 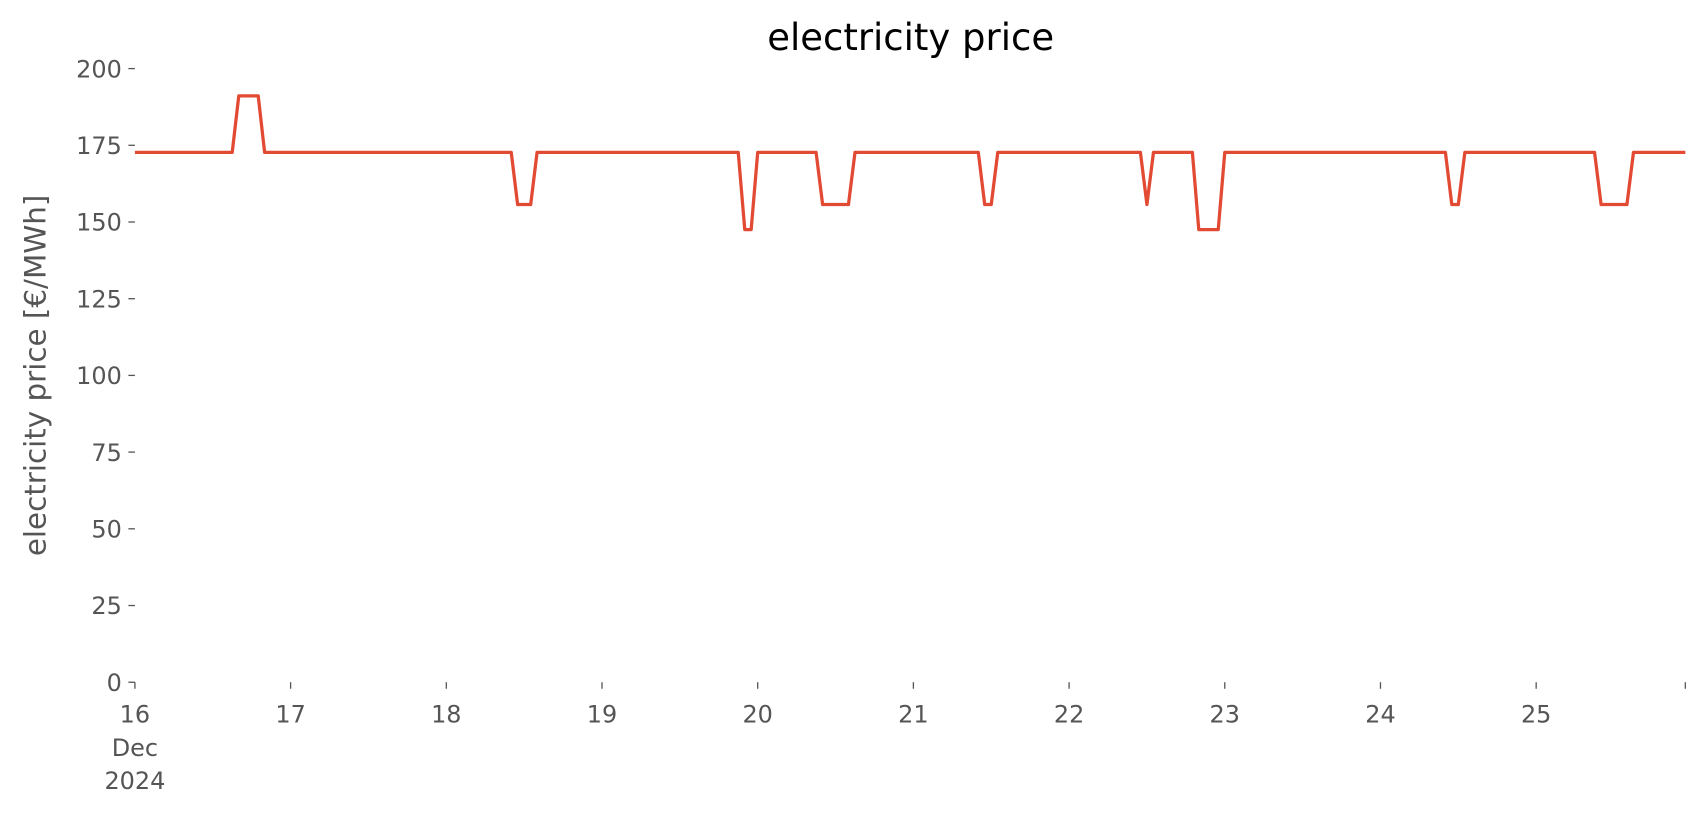 I want to click on y-tick-label: 75, so click(x=106, y=453).